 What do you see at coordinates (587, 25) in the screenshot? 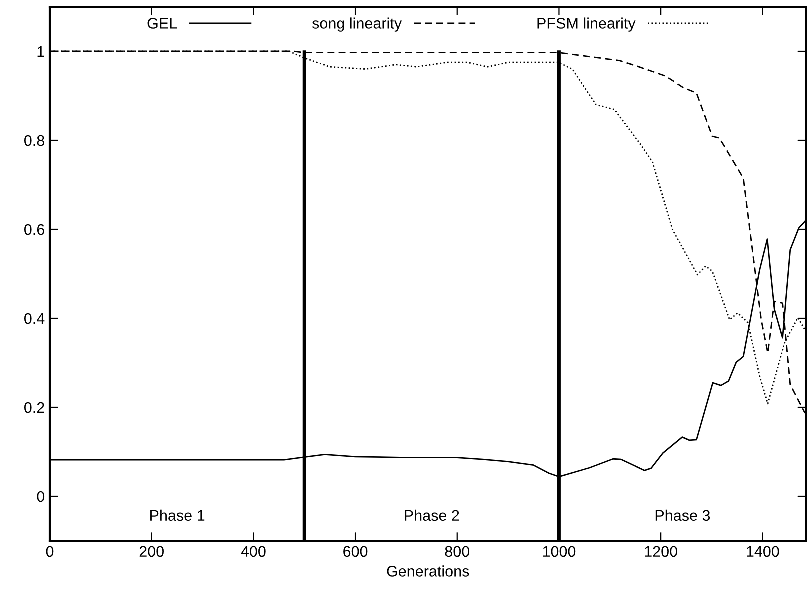
I see `legend-label: PFSM linearity` at bounding box center [587, 25].